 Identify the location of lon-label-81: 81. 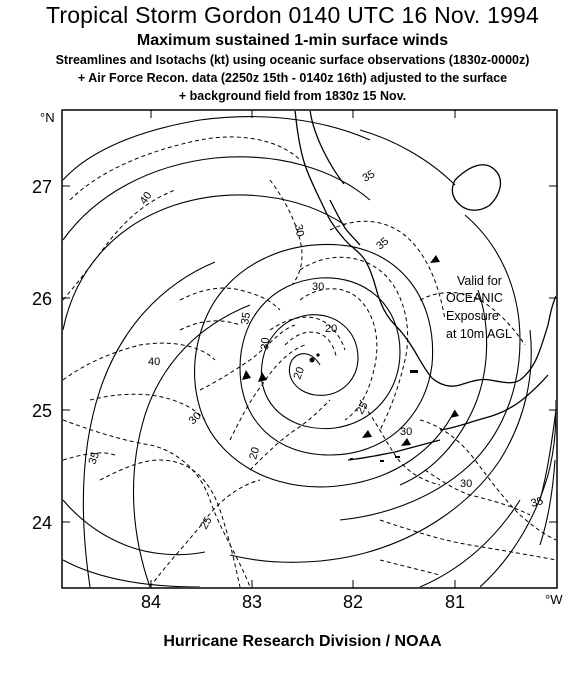
(455, 602).